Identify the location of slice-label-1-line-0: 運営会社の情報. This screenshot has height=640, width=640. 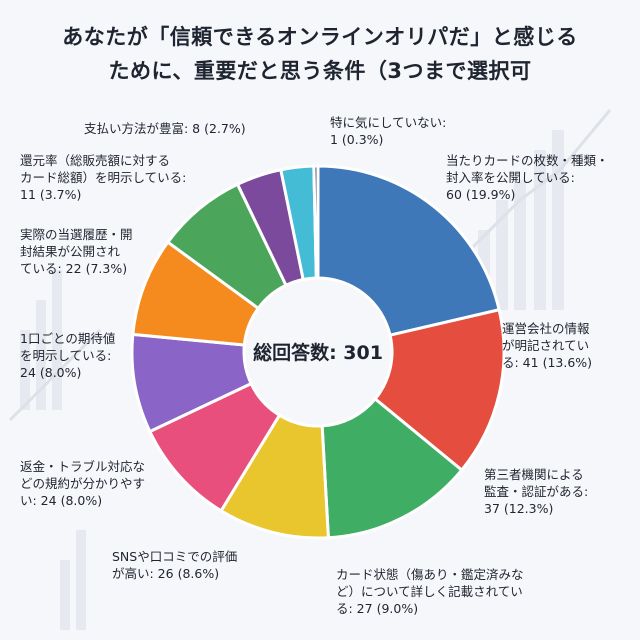
(546, 328).